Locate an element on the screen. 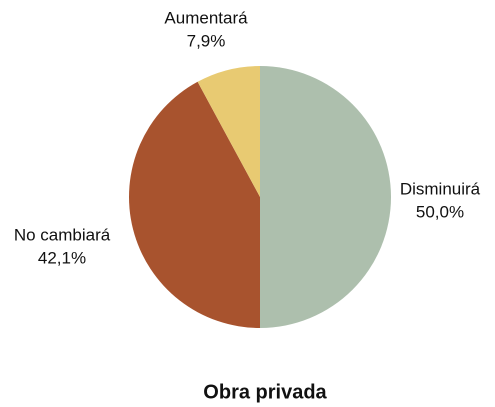 This screenshot has height=407, width=495. value-label: 50,0% is located at coordinates (440, 211).